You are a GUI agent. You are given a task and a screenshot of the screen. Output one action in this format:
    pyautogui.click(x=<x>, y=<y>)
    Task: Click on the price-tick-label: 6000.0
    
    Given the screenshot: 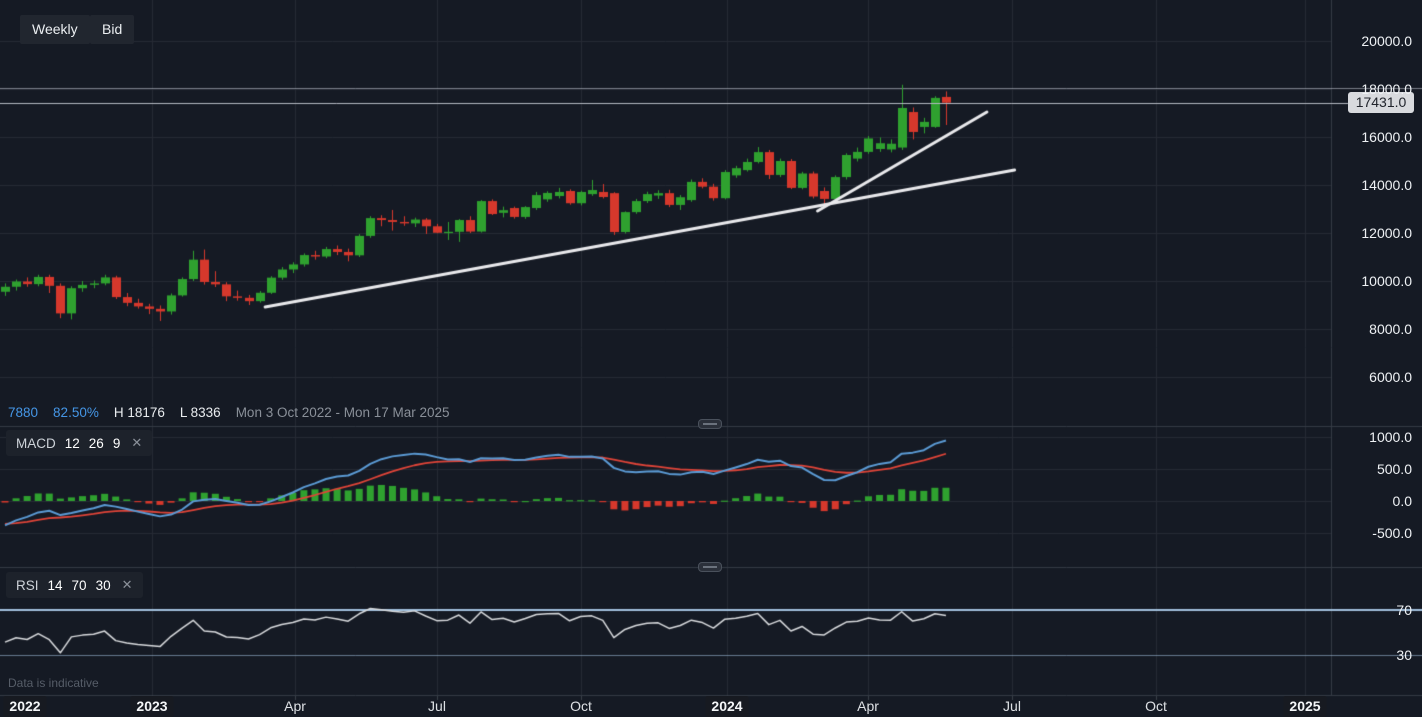 What is the action you would take?
    pyautogui.click(x=1390, y=377)
    